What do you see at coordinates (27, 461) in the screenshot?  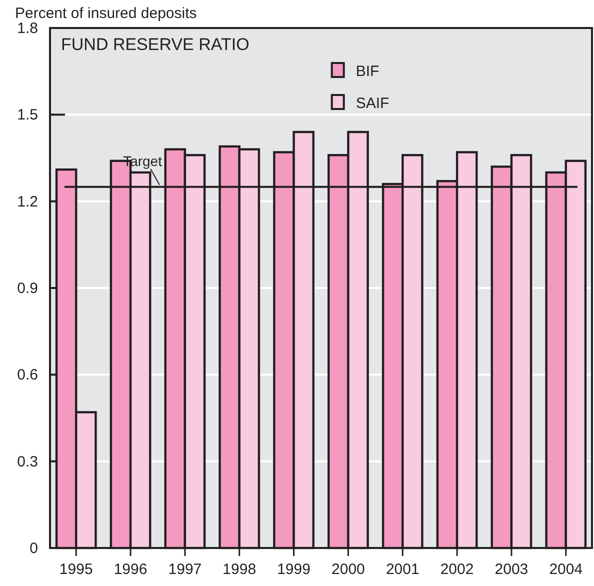 I see `y-tick-label: 0.3` at bounding box center [27, 461].